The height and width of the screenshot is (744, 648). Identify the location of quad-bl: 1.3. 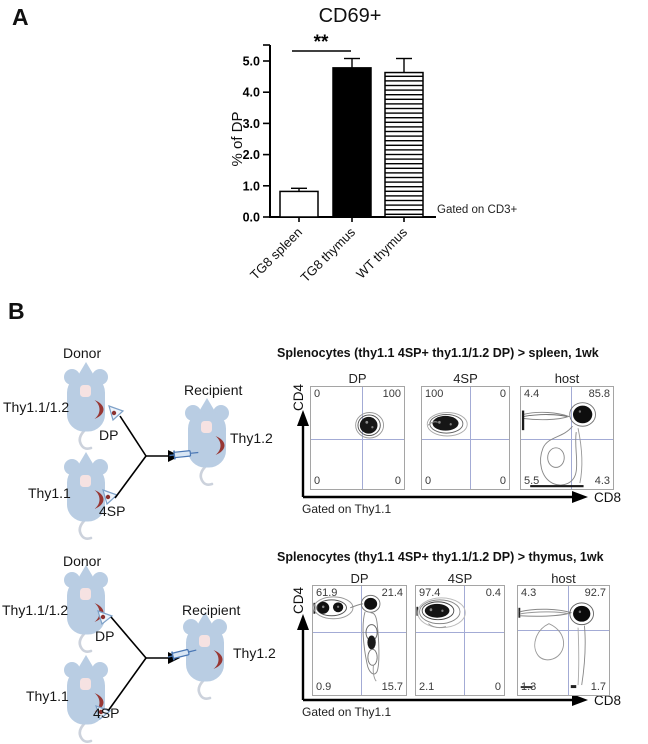
(529, 687).